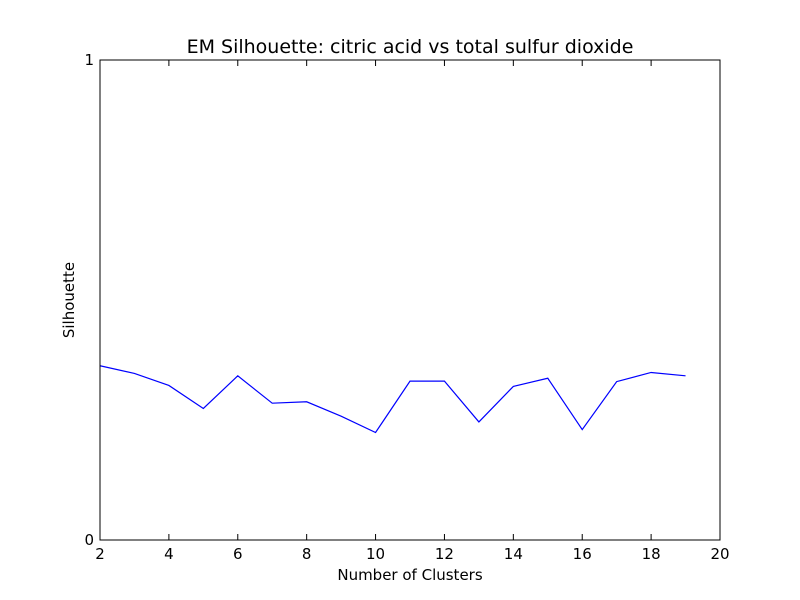 This screenshot has width=800, height=600. What do you see at coordinates (89, 540) in the screenshot?
I see `y-tick-label: 0` at bounding box center [89, 540].